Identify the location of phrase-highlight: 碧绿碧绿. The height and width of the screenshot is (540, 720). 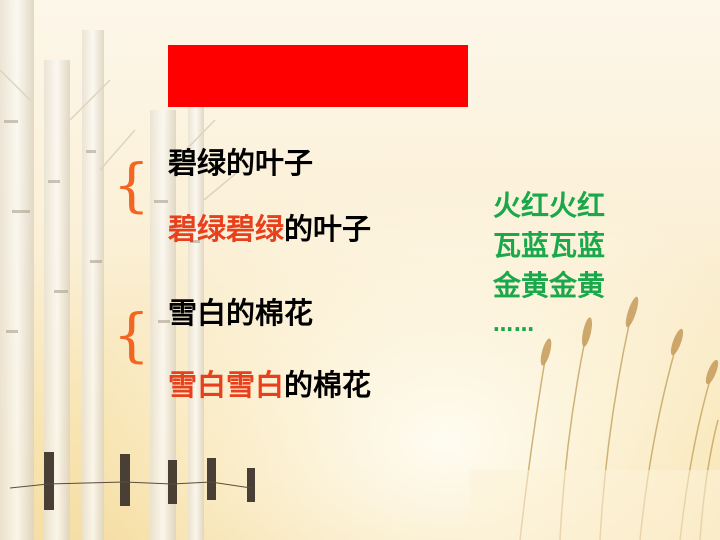
(226, 229).